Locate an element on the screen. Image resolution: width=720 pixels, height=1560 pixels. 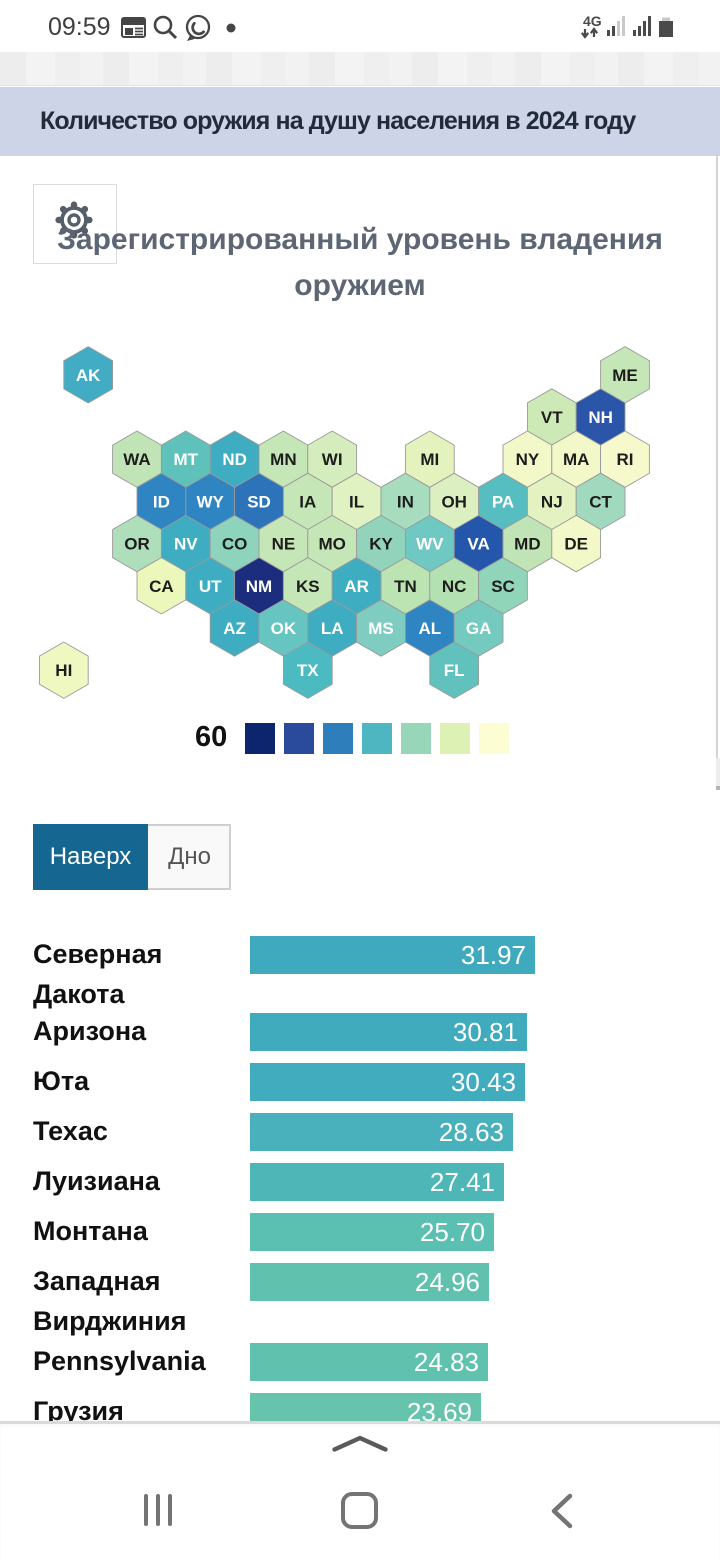
svg-text: TN is located at coordinates (405, 586).